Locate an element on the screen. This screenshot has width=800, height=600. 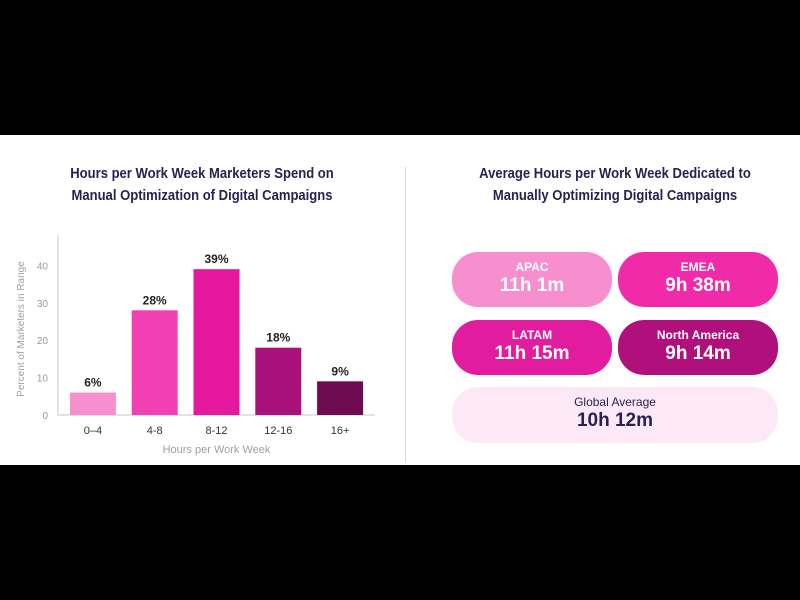
right-title-line-1: Average Hours per Work Week Dedicated to is located at coordinates (615, 174).